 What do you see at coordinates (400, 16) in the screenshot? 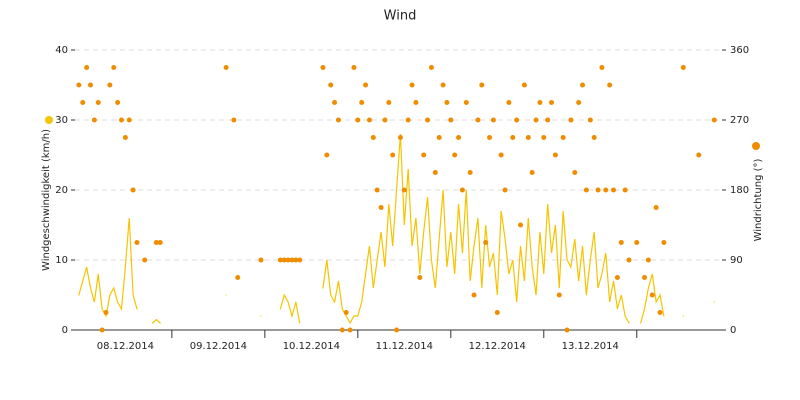
I see `chart-title: Wind` at bounding box center [400, 16].